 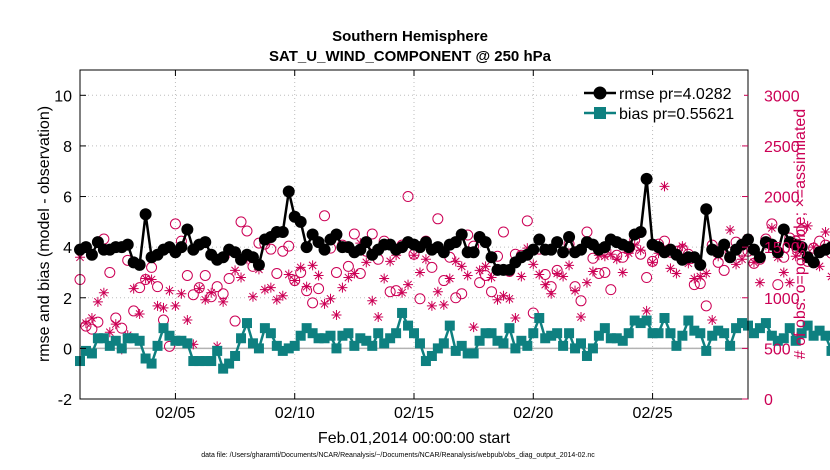 I want to click on y-axis-right-label: # of obs: o=possible; ×=assimilated, so click(x=800, y=234).